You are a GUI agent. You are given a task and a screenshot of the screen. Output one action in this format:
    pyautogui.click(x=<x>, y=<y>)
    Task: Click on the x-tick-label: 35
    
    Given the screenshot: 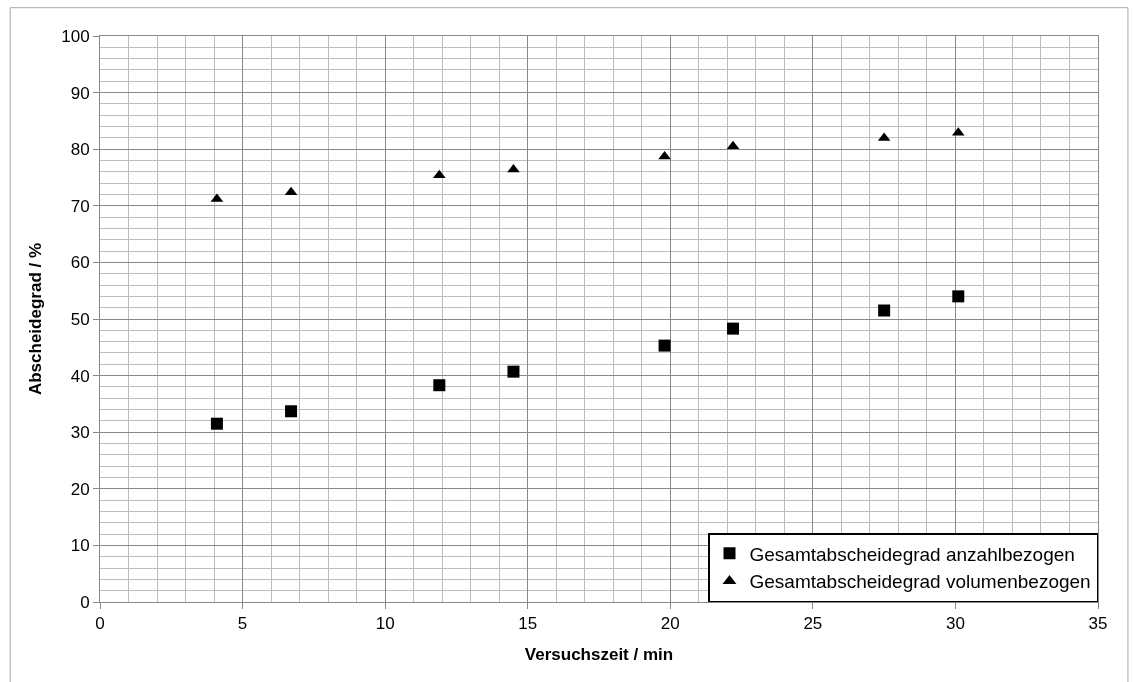 What is the action you would take?
    pyautogui.click(x=1098, y=624)
    